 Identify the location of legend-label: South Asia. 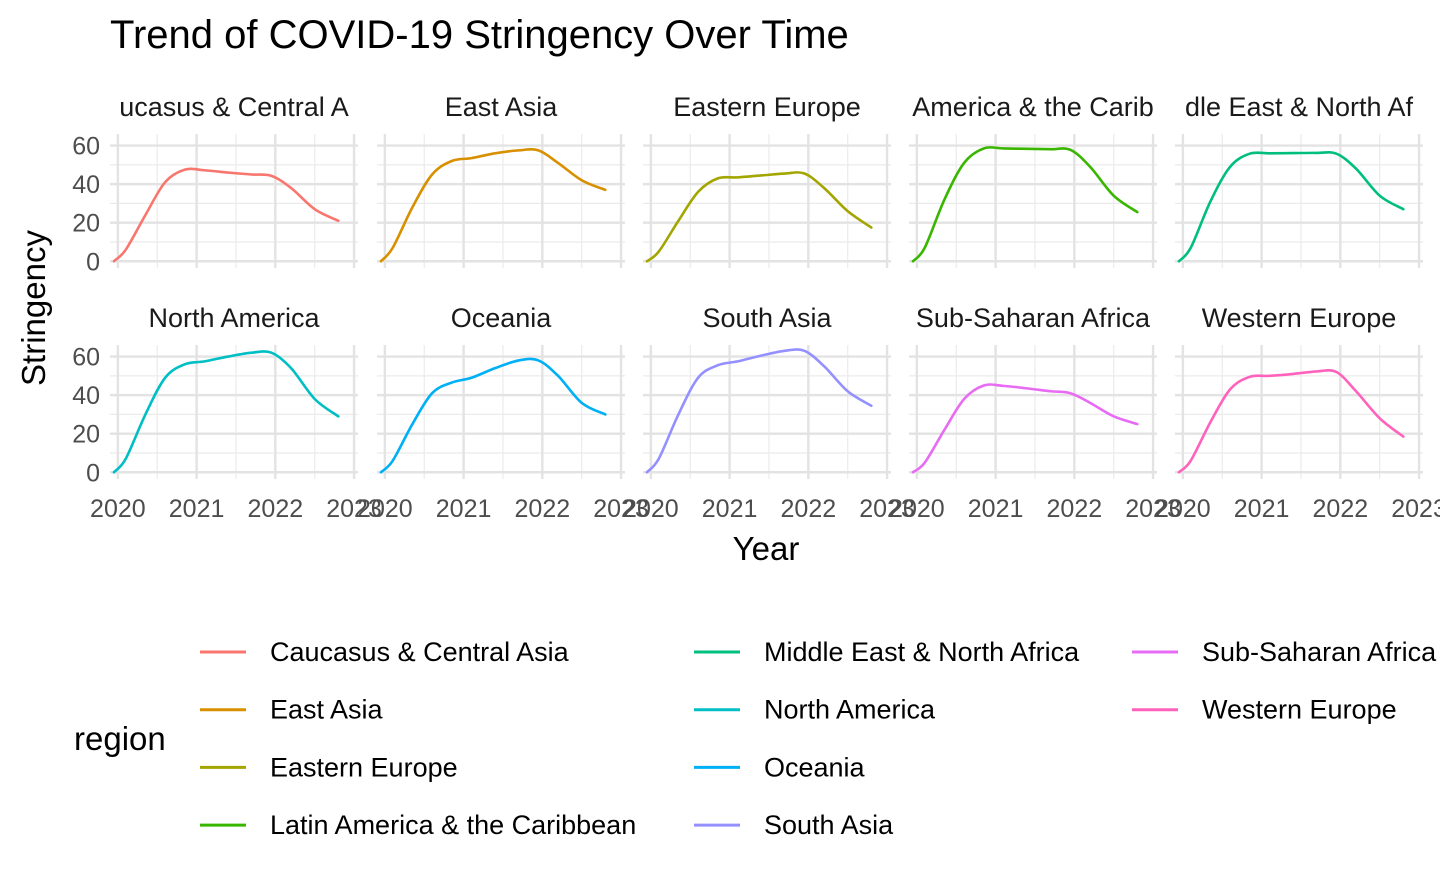
(829, 825).